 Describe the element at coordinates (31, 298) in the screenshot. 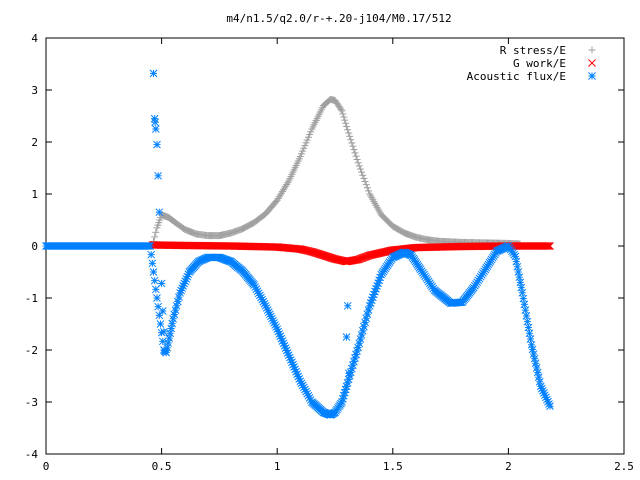

I see `y-tick-label: -1` at that location.